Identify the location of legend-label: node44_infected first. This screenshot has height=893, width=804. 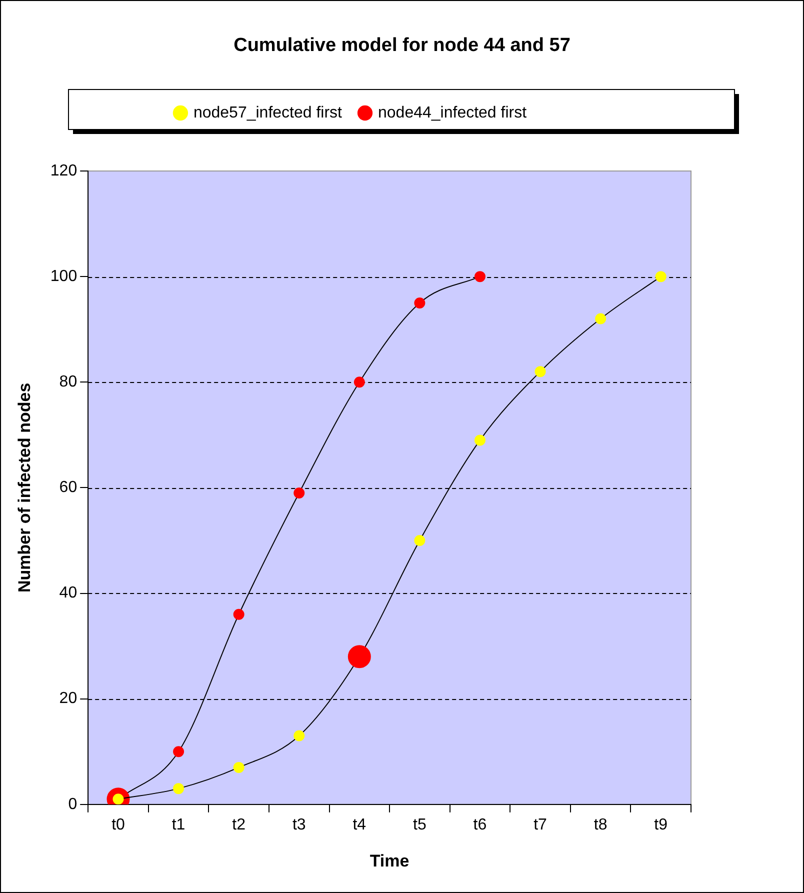
(453, 113).